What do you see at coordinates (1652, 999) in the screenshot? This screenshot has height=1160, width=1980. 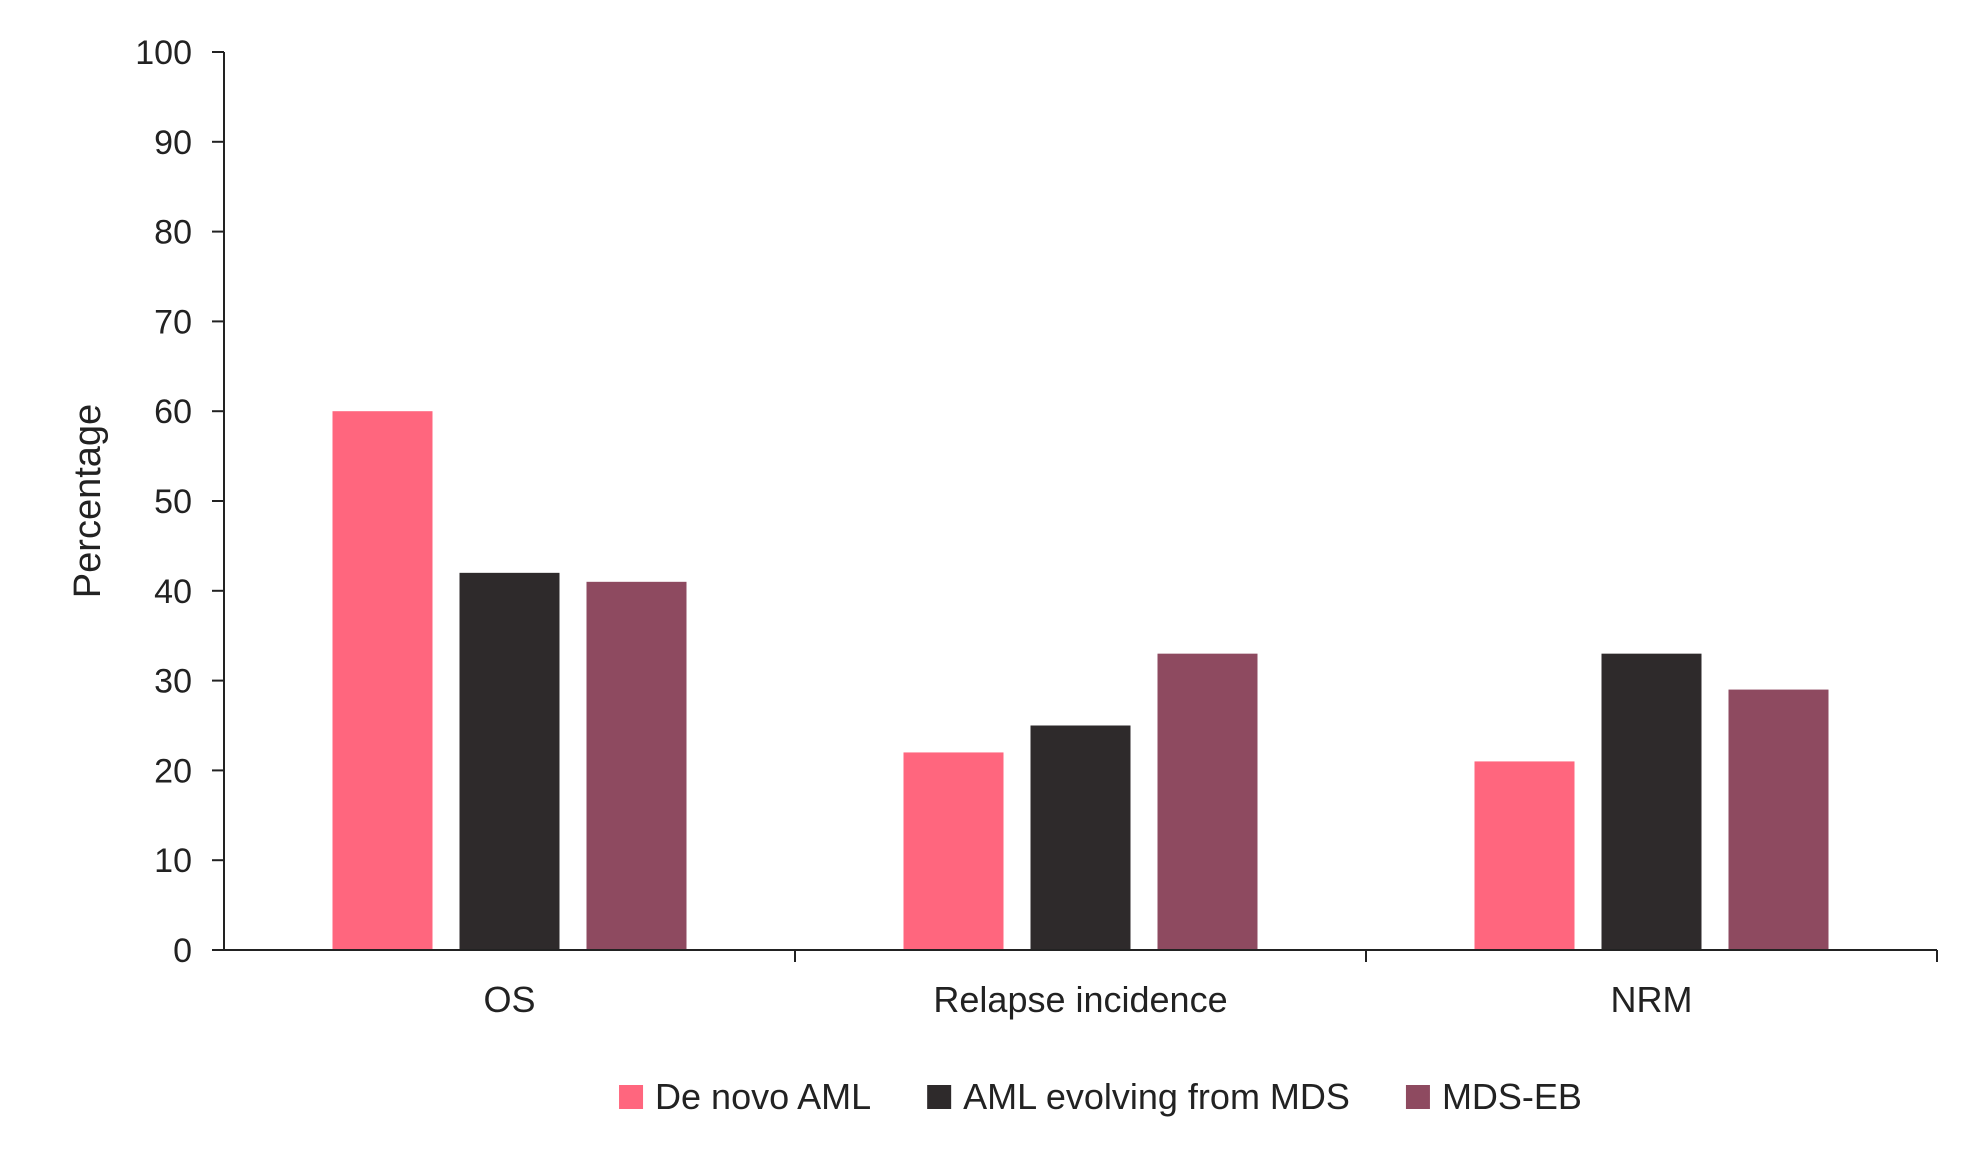 I see `x-category-label: NRM` at bounding box center [1652, 999].